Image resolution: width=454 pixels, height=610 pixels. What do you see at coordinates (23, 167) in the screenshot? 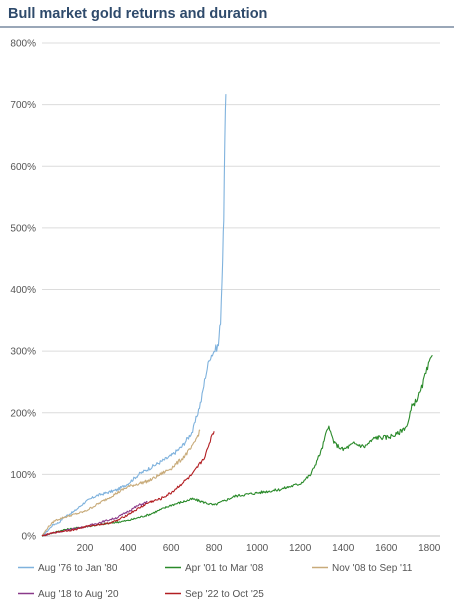
I see `y-tick-label: 600%` at bounding box center [23, 167].